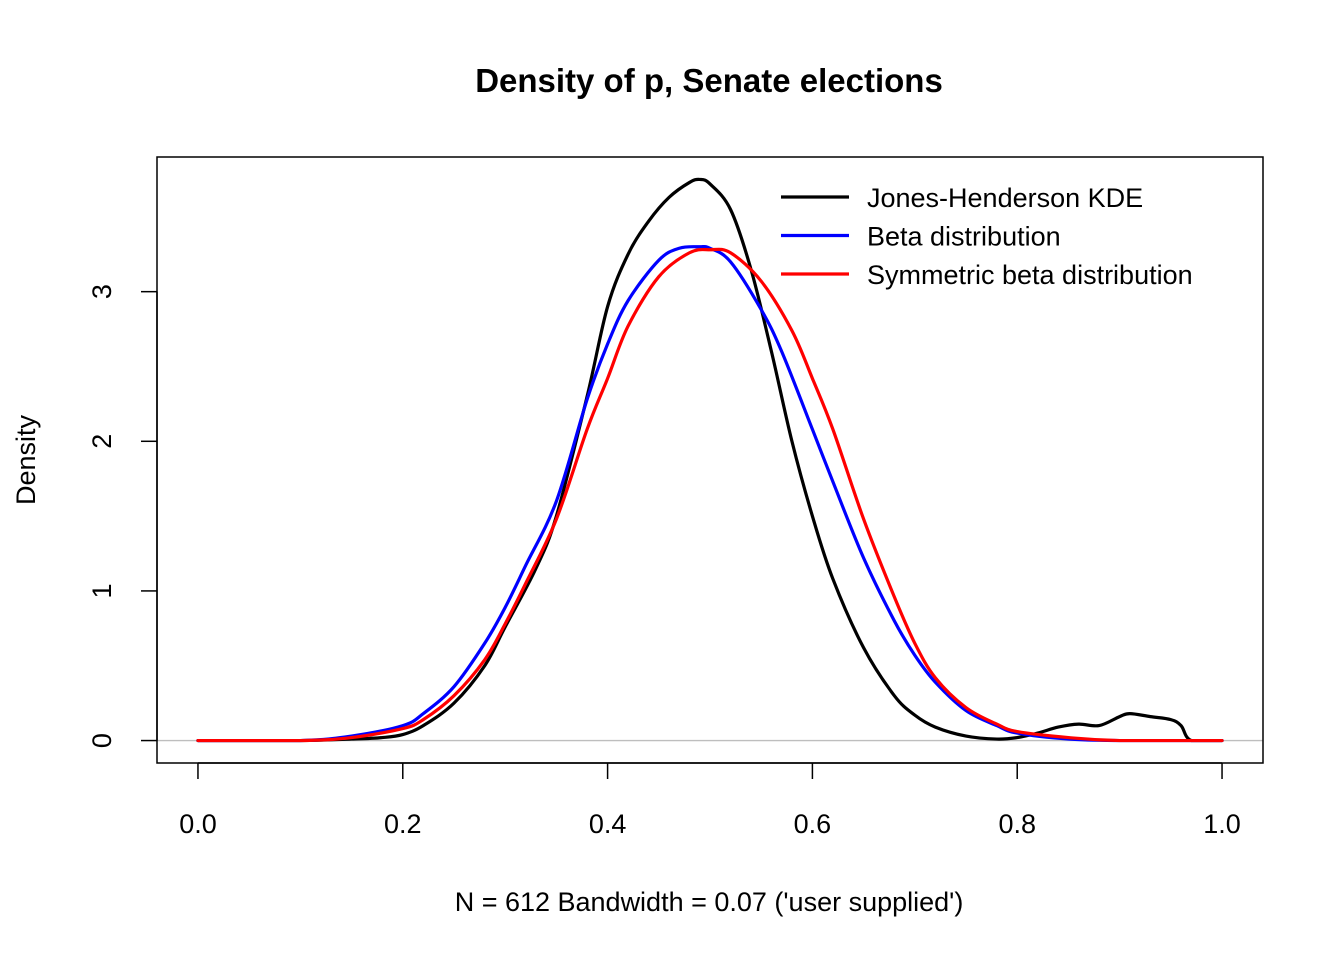  I want to click on chart-title: Density of p, Senate elections, so click(709, 80).